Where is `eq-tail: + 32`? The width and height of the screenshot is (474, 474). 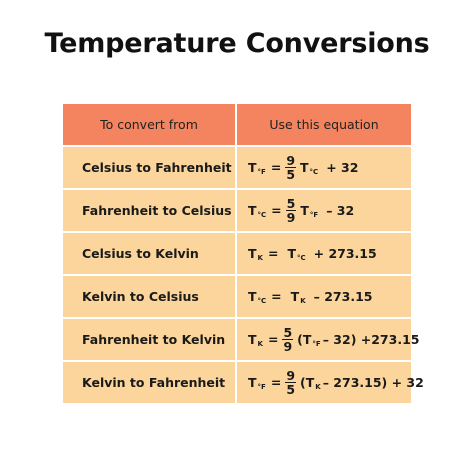 eq-tail: + 32 is located at coordinates (342, 167).